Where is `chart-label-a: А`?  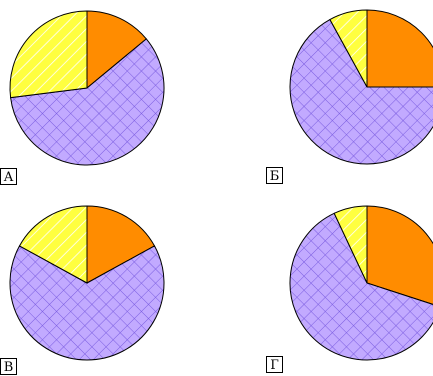
chart-label-a: А is located at coordinates (8, 176).